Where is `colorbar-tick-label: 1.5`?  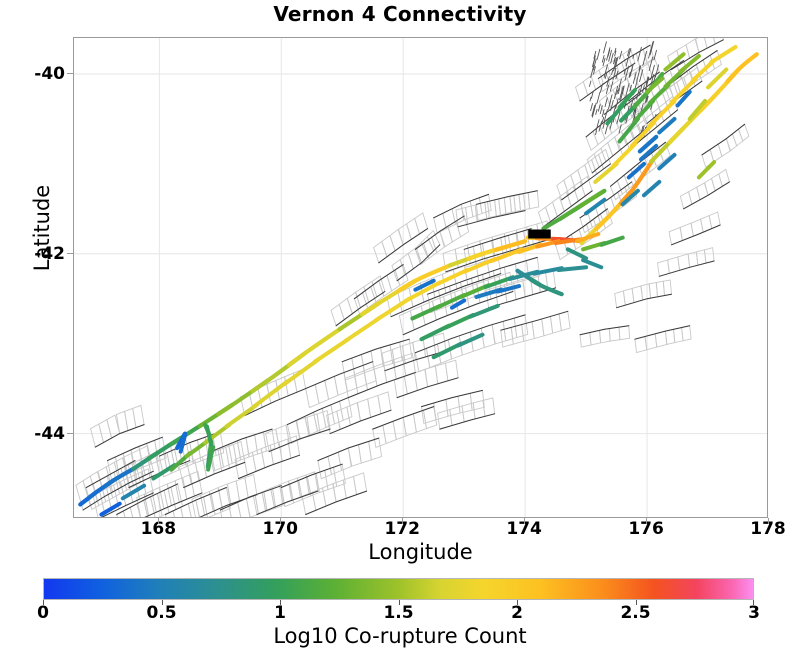
colorbar-tick-label: 1.5 is located at coordinates (398, 613).